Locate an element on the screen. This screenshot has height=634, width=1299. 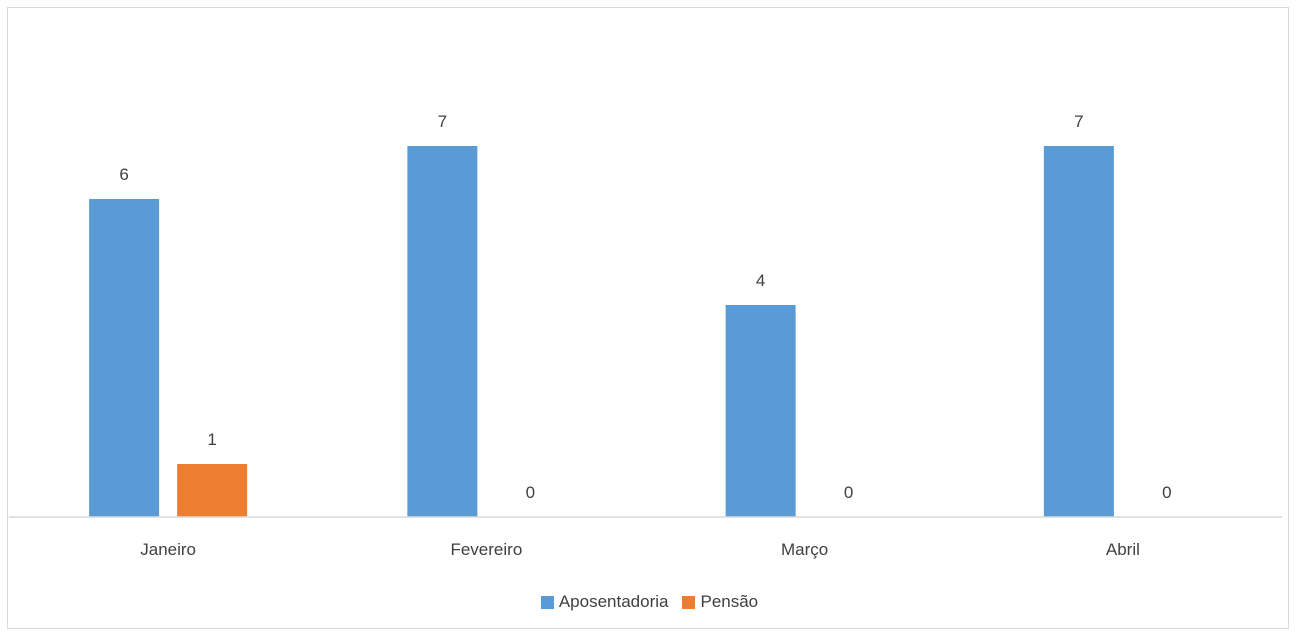
bar-pensao-janeiro is located at coordinates (212, 490).